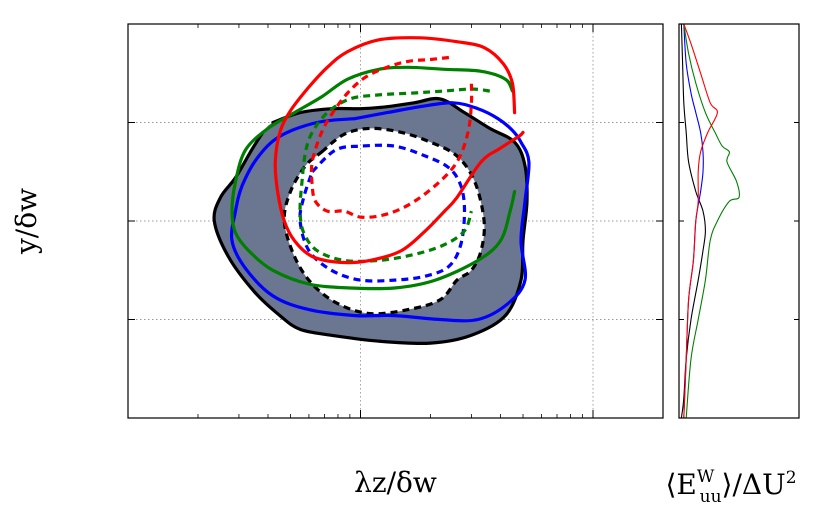 The height and width of the screenshot is (512, 831). What do you see at coordinates (395, 482) in the screenshot?
I see `x-axis-label: λz/δw` at bounding box center [395, 482].